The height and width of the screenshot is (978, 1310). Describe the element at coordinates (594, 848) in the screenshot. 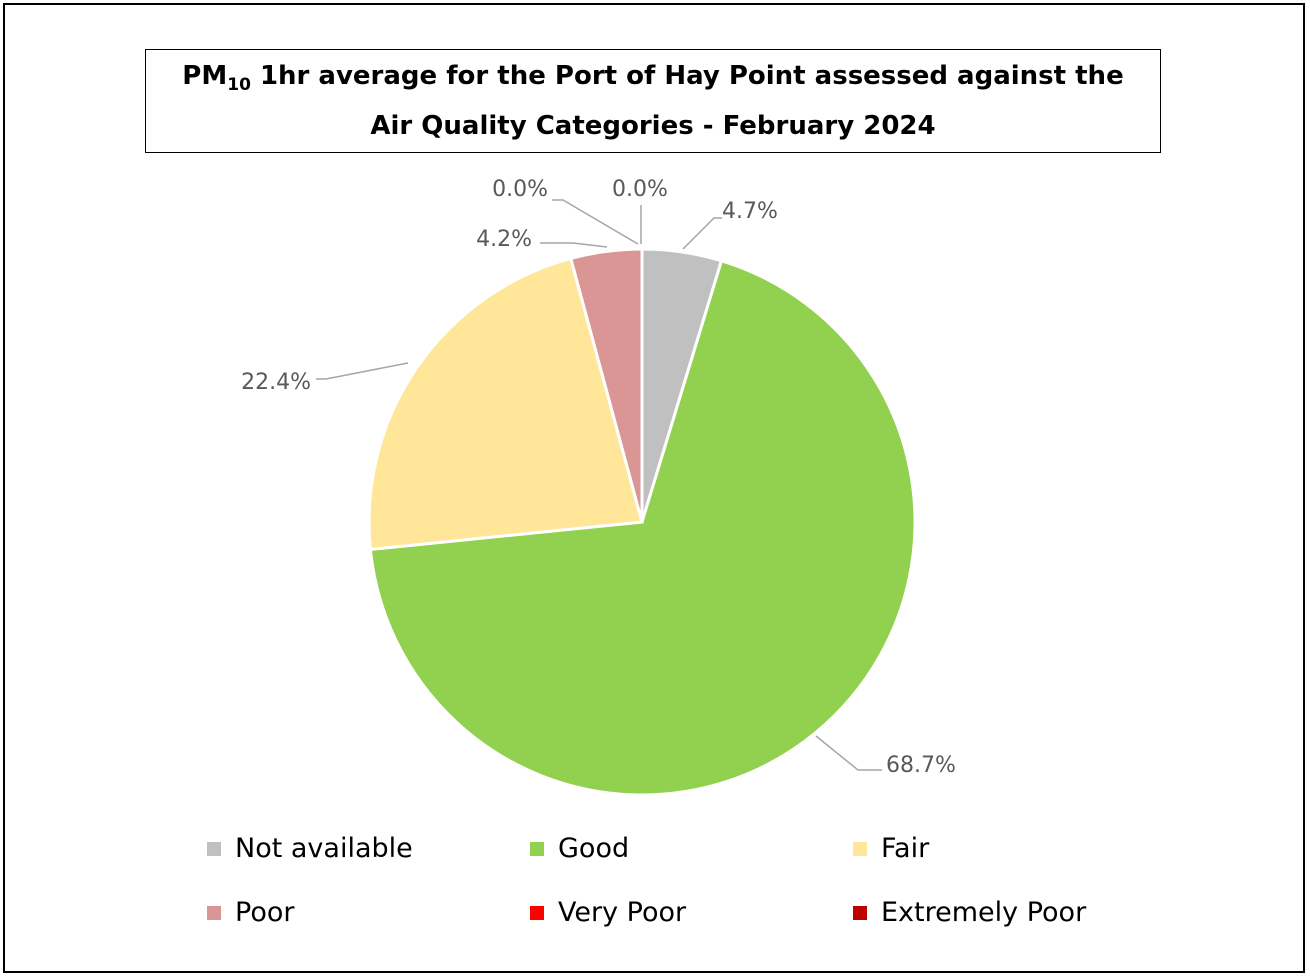

I see `legend-label: Good` at that location.